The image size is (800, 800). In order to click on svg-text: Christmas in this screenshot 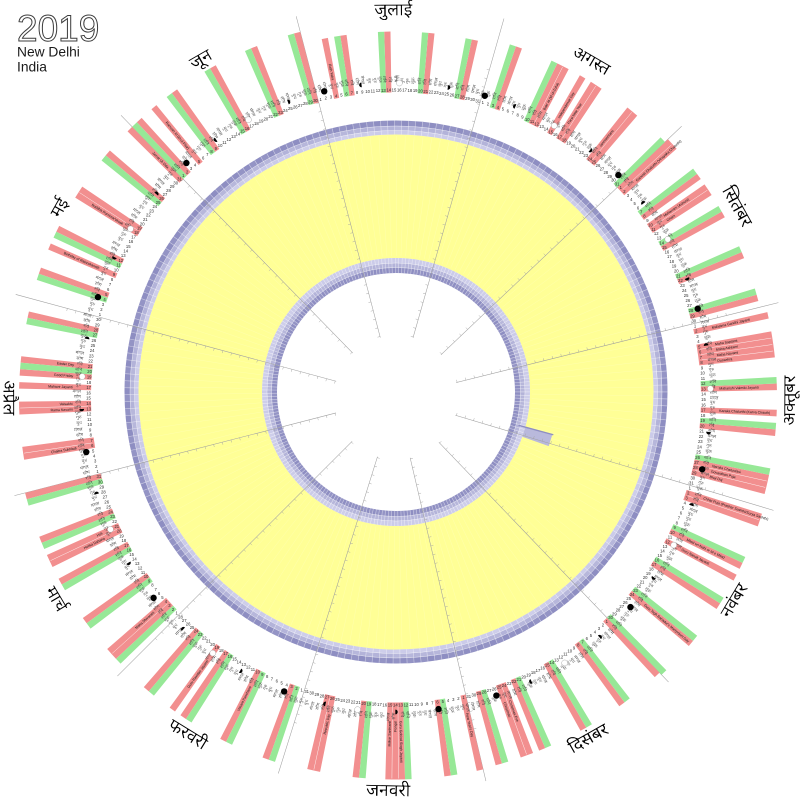, I will do `click(506, 710)`.